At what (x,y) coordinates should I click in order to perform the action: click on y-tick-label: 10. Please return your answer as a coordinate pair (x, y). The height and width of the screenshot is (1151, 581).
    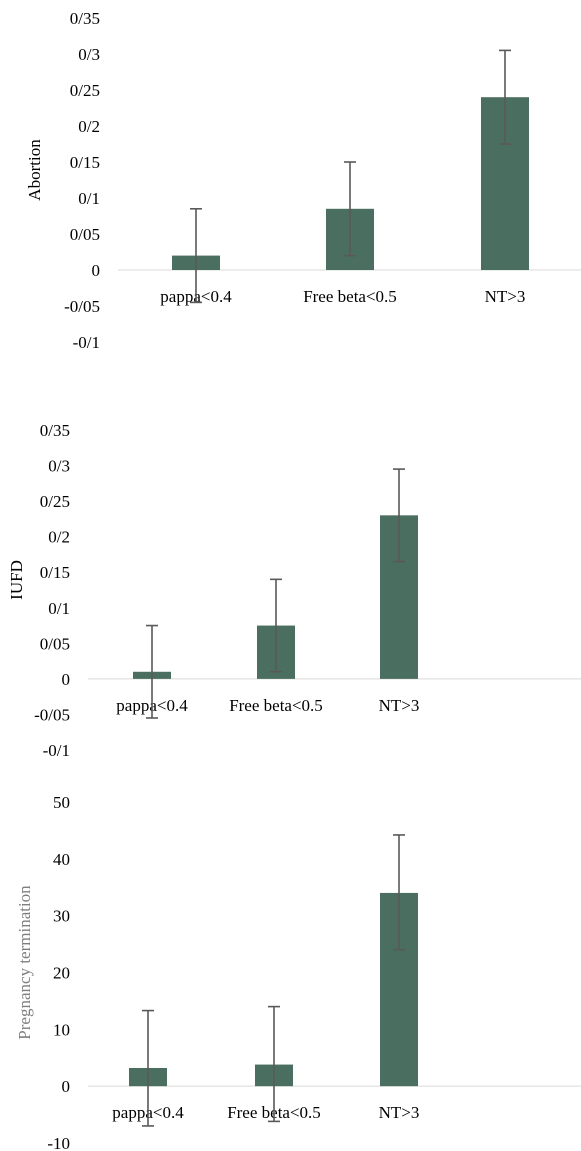
    Looking at the image, I should click on (61, 1029).